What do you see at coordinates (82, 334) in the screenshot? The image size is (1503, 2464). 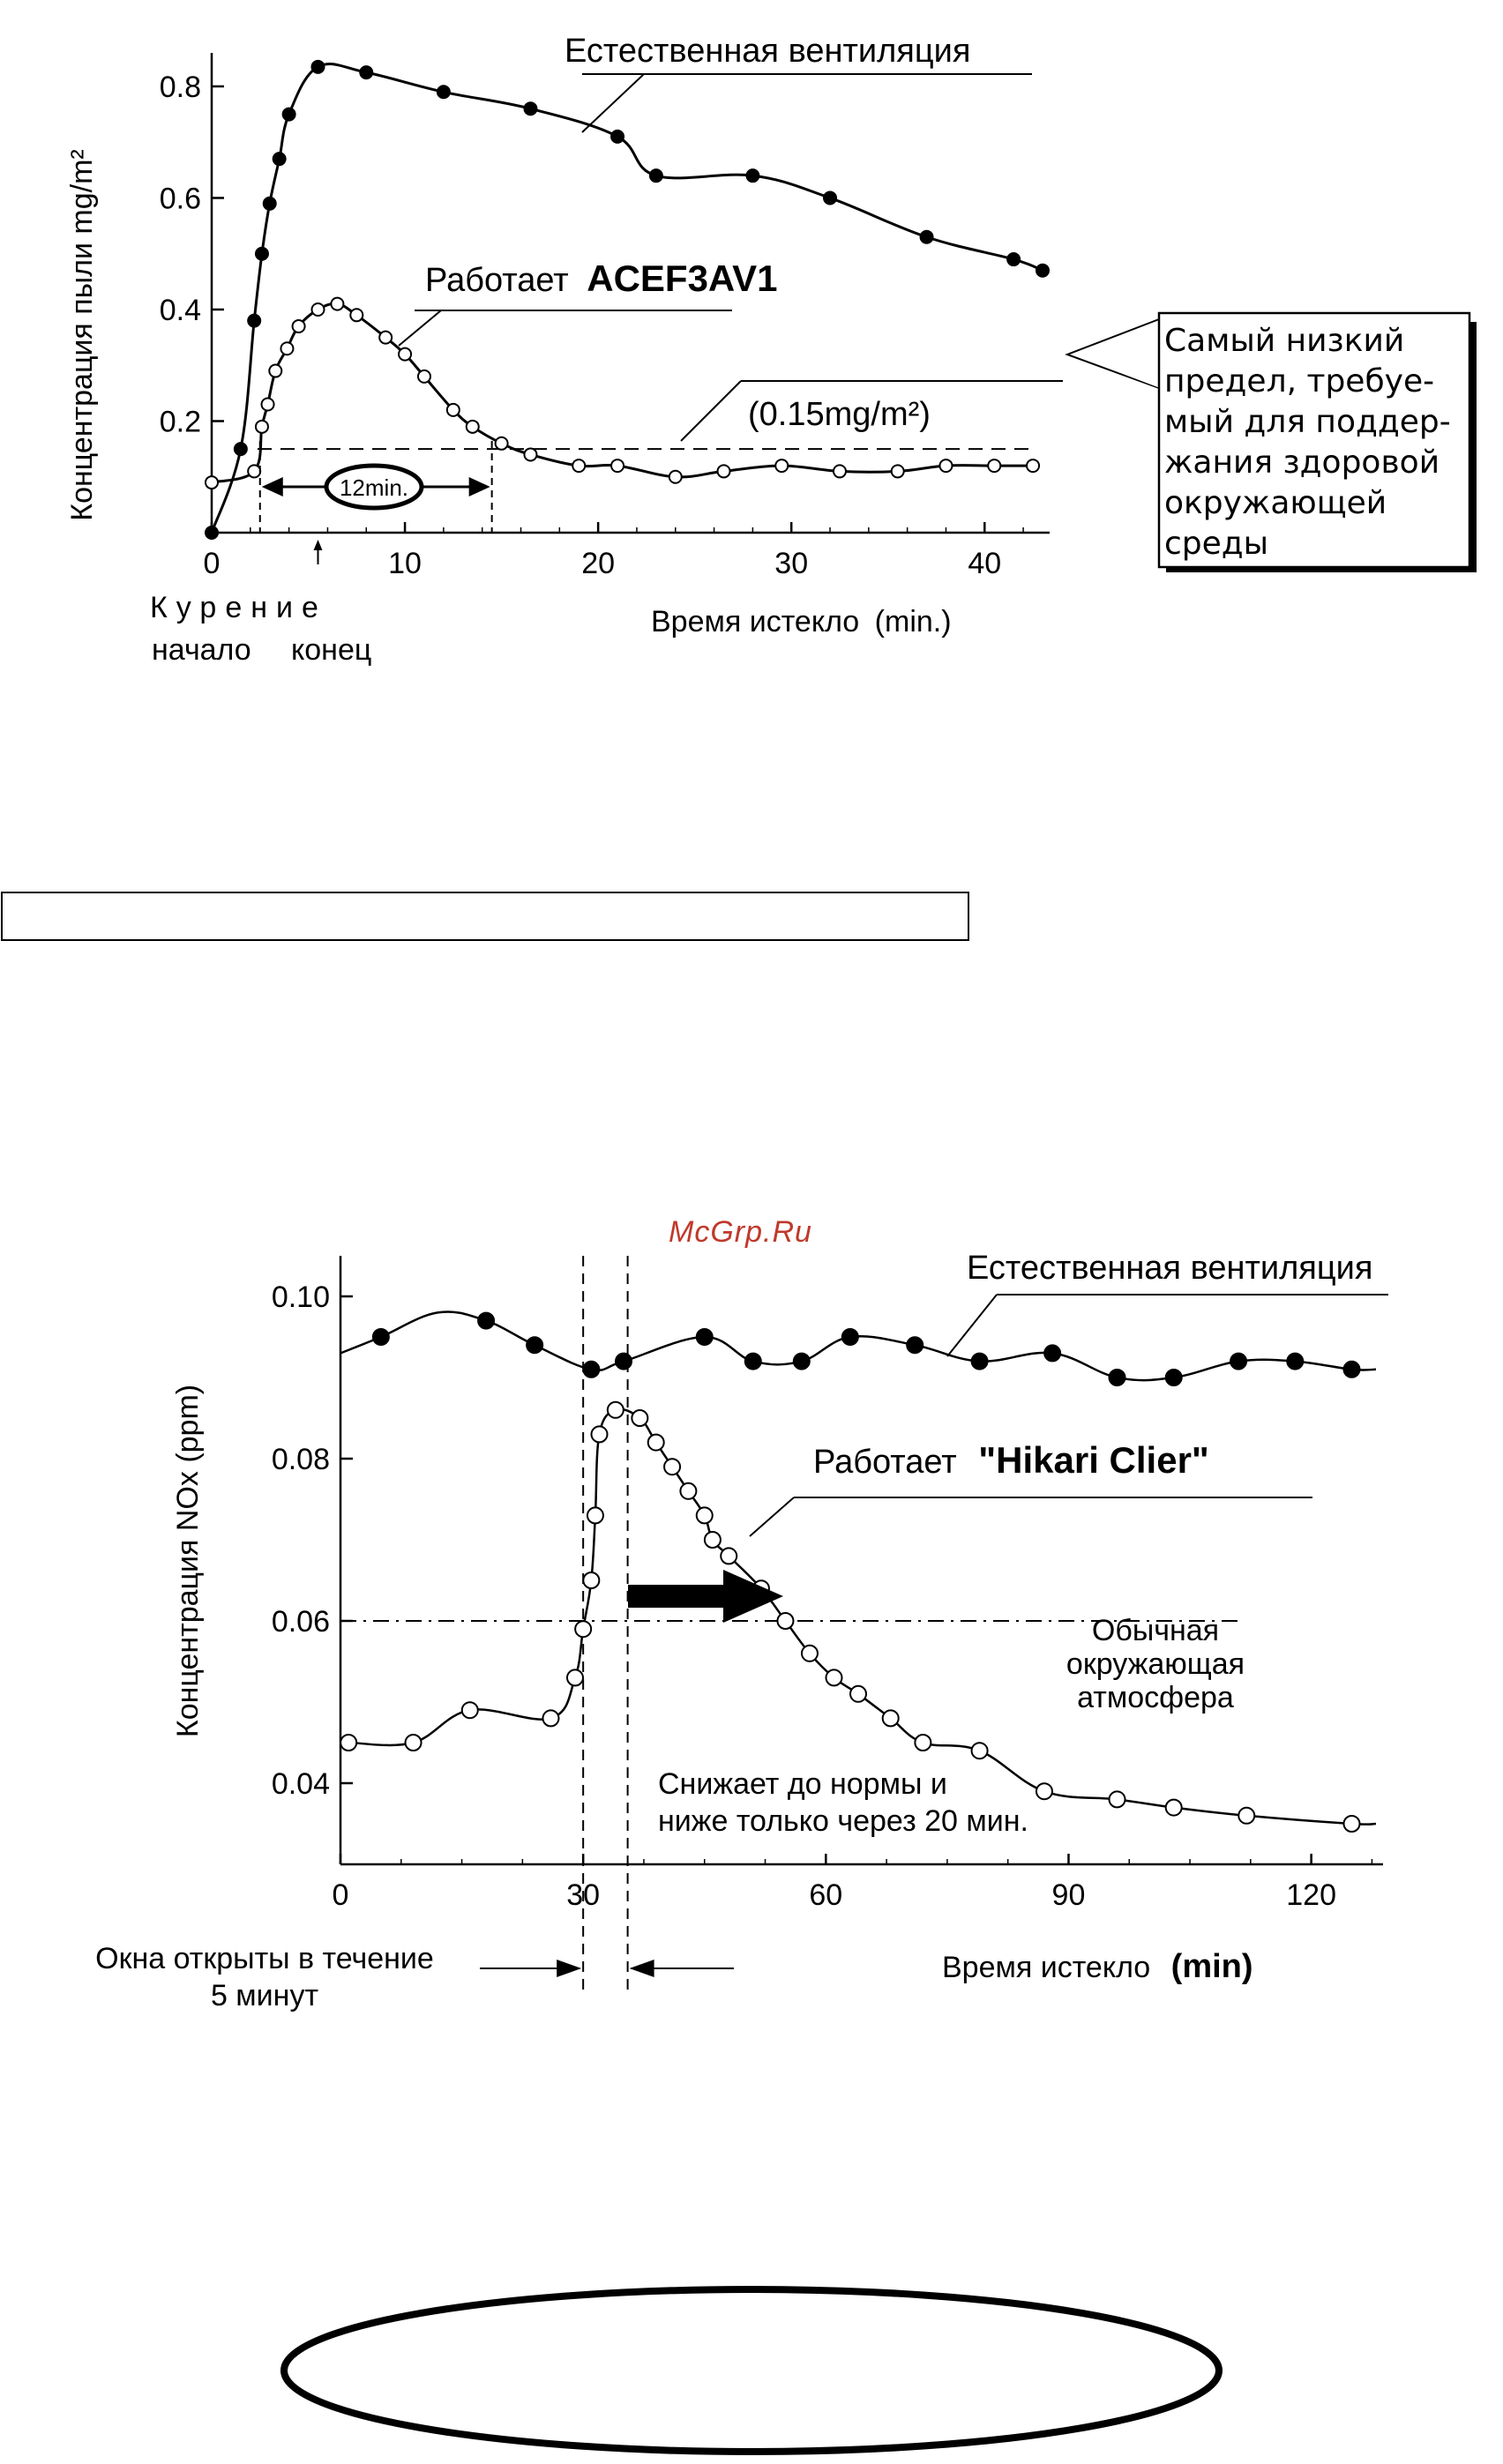 I see `chart1-y-axis-label: Концентрация пыли mg/m²` at bounding box center [82, 334].